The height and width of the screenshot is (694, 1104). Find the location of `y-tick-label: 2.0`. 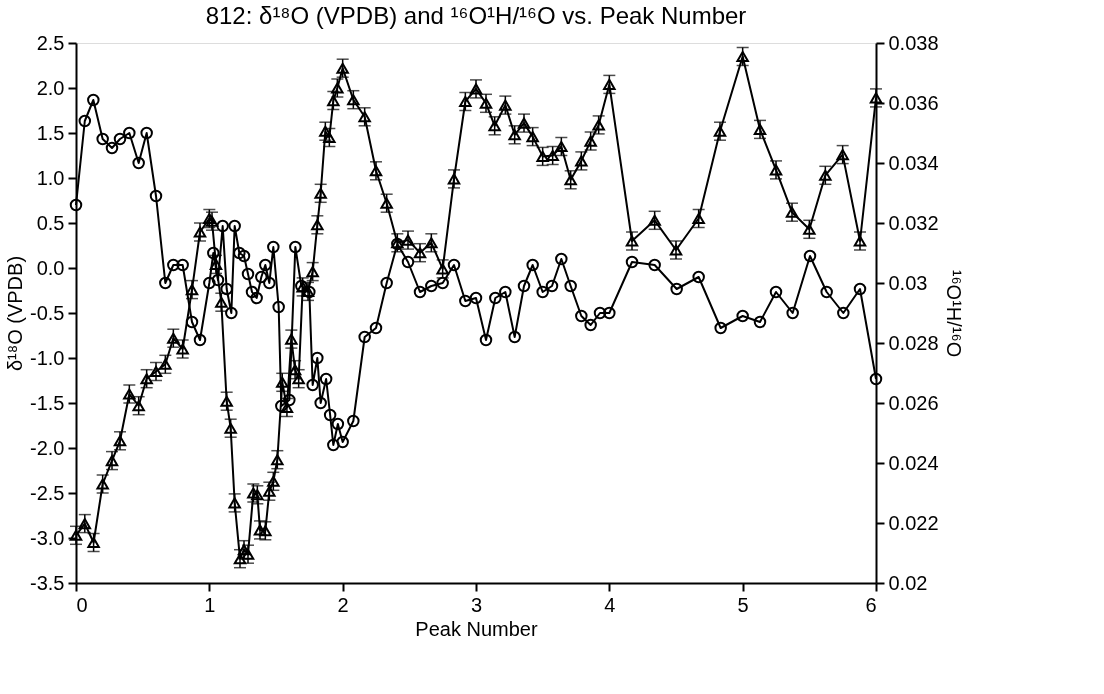

y-tick-label: 2.0 is located at coordinates (50, 87).